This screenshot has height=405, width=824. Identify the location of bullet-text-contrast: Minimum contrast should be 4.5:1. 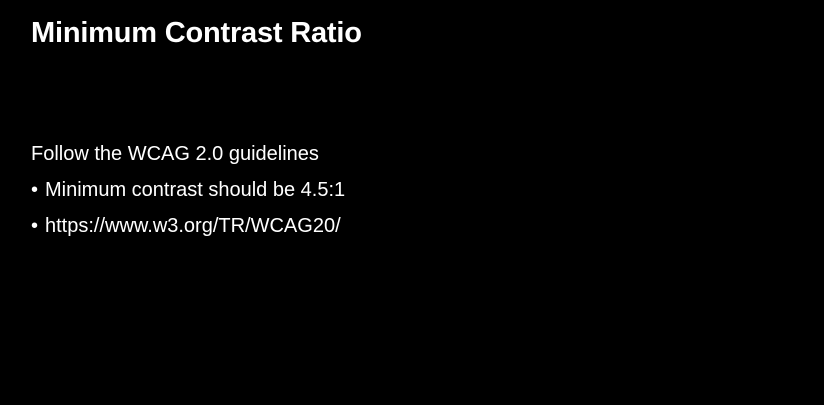
(195, 190).